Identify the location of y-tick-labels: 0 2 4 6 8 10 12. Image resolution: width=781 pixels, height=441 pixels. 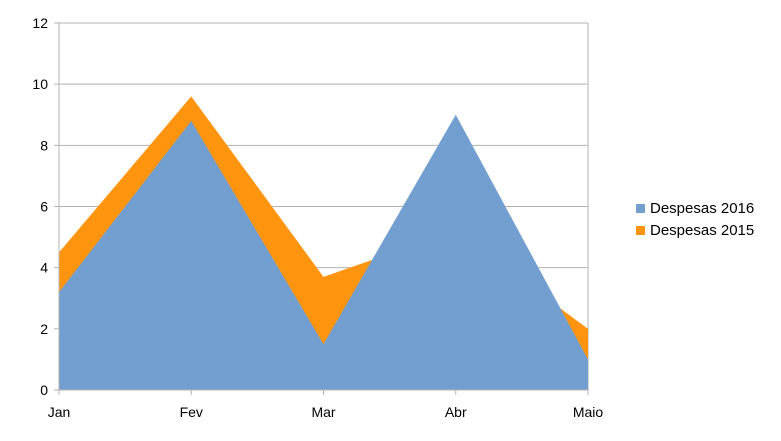
(40, 206).